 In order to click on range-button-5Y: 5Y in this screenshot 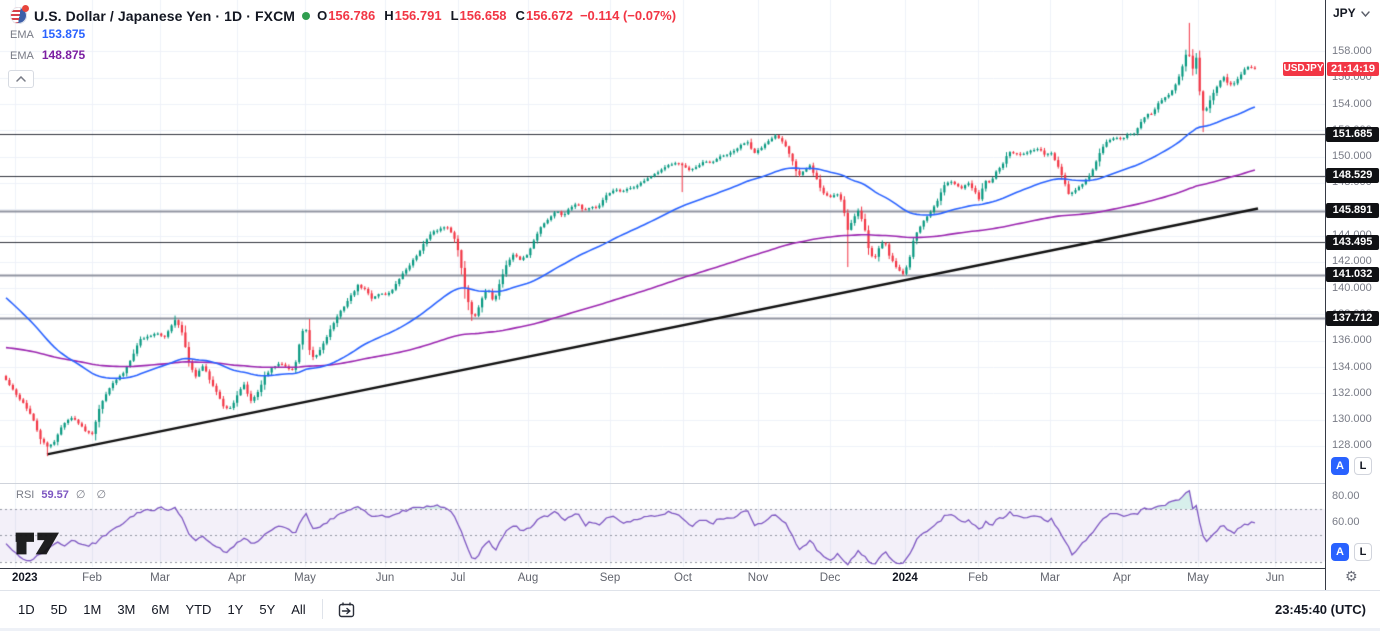, I will do `click(267, 609)`.